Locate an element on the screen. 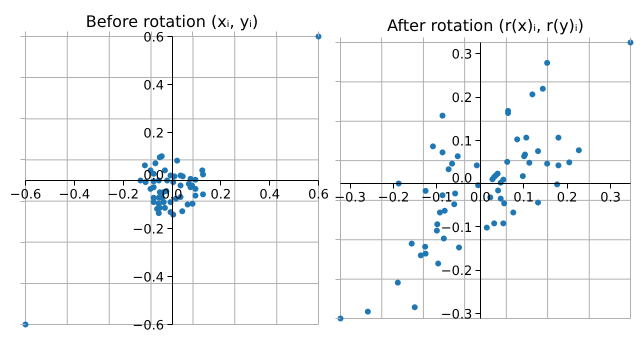  y-tick-label: −0.4 is located at coordinates (148, 278).